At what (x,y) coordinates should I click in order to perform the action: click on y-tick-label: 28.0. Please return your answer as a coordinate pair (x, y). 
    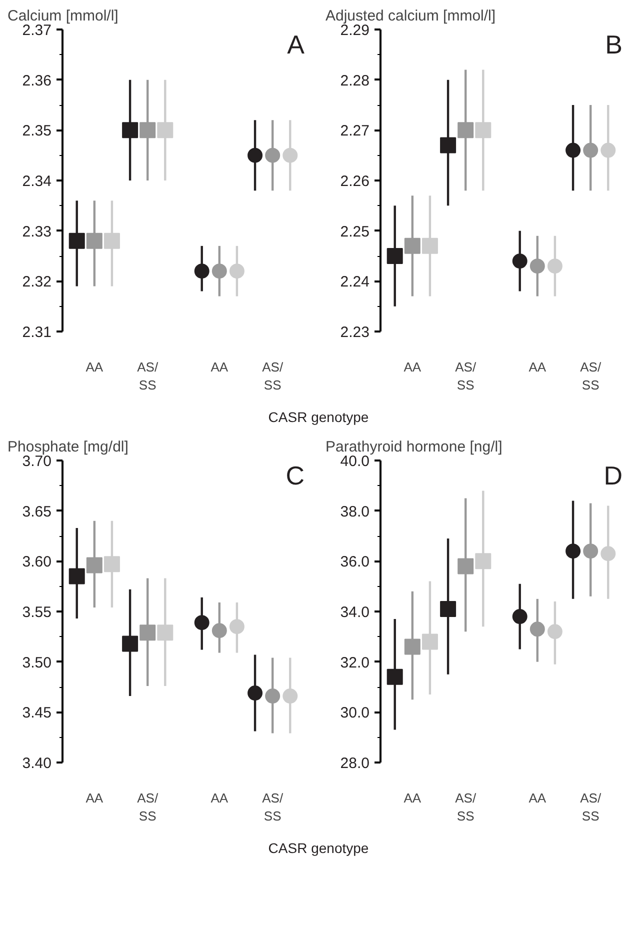
    Looking at the image, I should click on (355, 763).